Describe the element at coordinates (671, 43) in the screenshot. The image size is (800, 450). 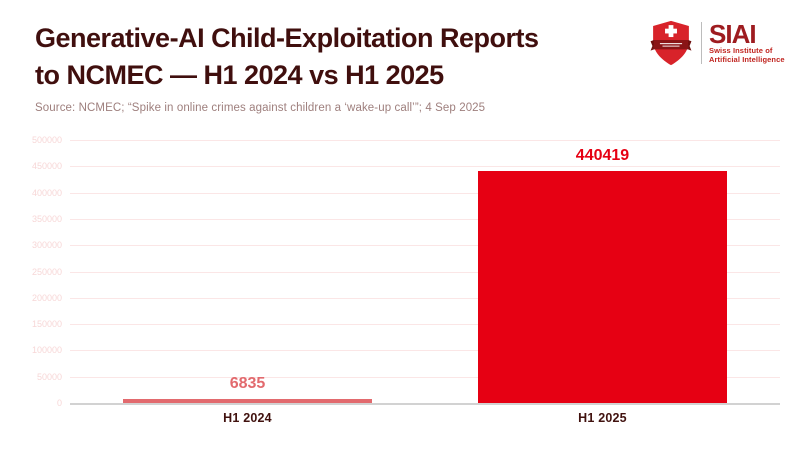
I see `swiss-shield-icon` at that location.